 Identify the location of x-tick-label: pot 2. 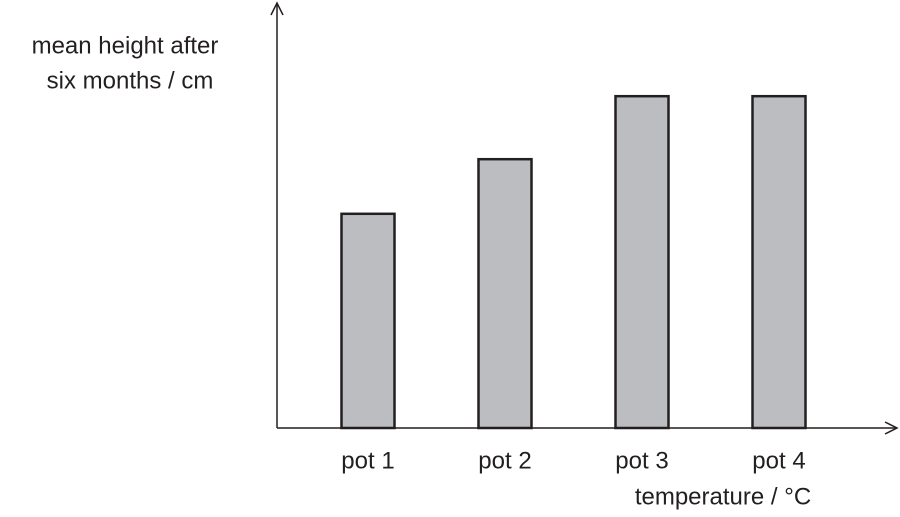
(504, 460).